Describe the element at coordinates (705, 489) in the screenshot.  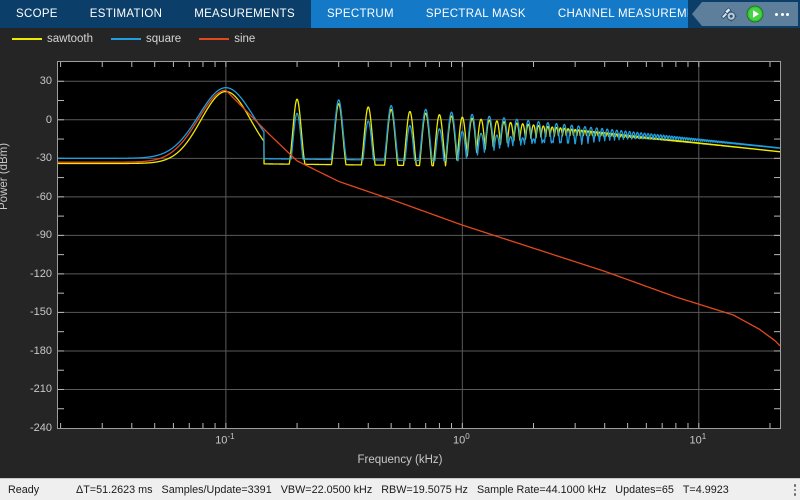
I see `status-field-t: T=4.9923` at that location.